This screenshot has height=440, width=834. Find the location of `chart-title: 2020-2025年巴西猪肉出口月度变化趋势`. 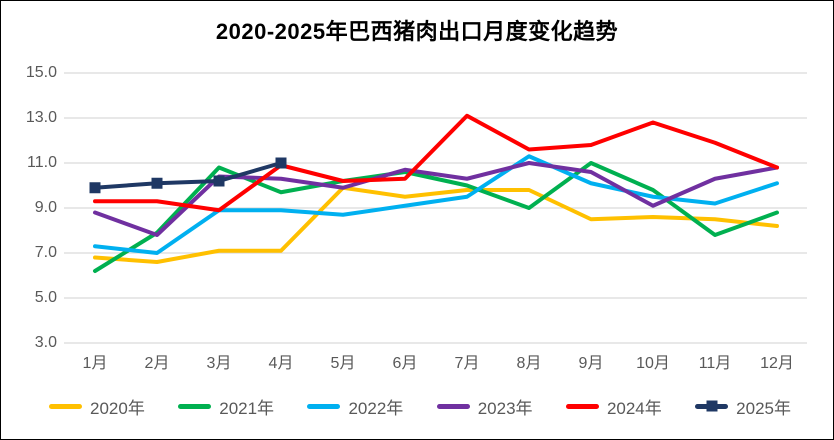

chart-title: 2020-2025年巴西猪肉出口月度变化趋势 is located at coordinates (417, 31).